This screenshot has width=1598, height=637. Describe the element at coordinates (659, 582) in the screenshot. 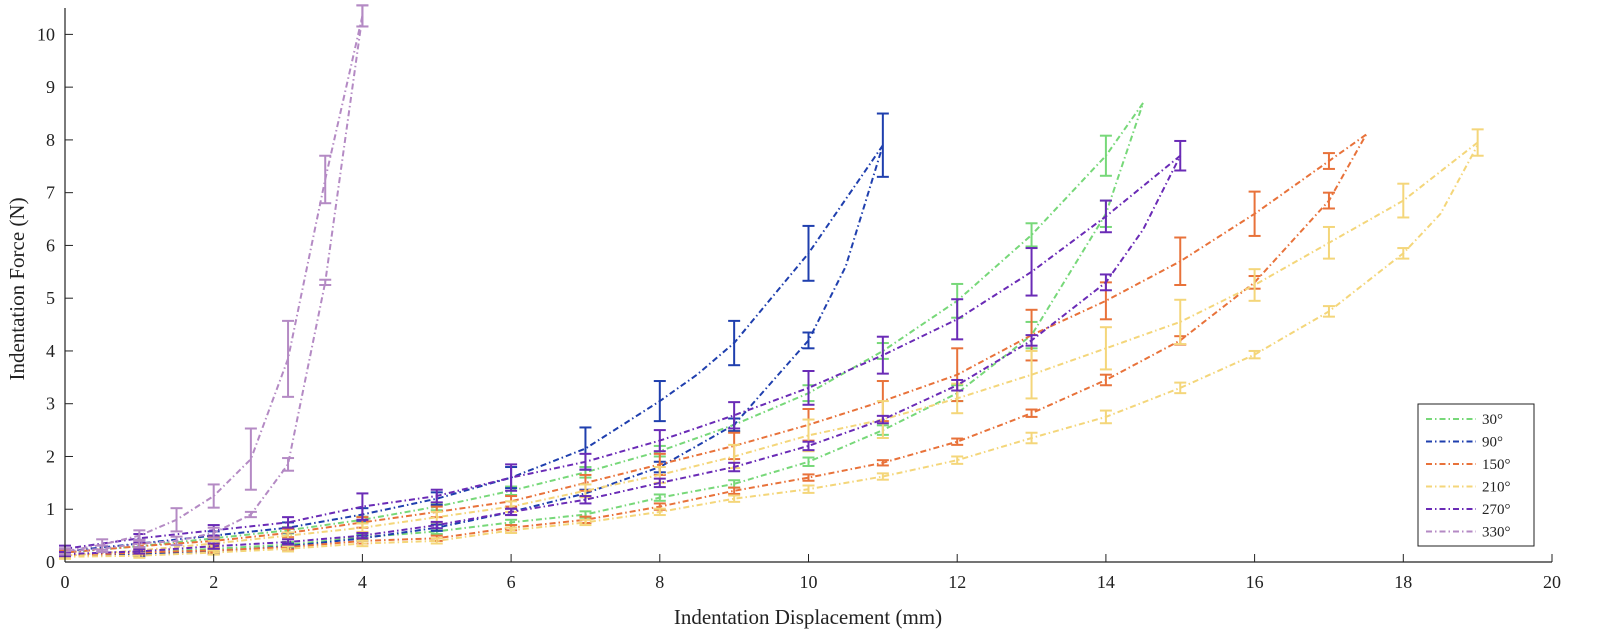

I see `x-tick-label: 8` at that location.